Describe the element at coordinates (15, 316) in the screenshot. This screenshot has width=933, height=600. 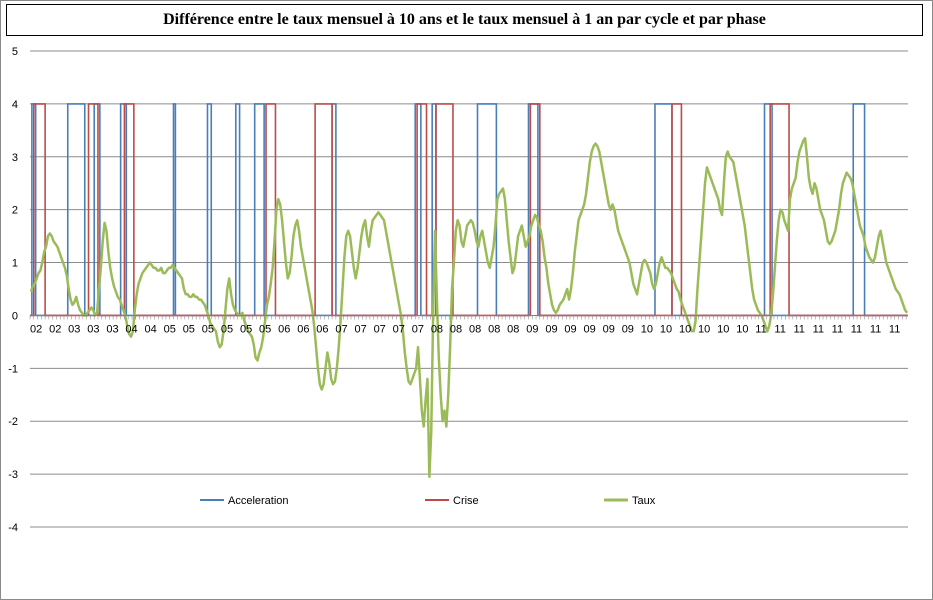
I see `y-tick-label: 0` at that location.